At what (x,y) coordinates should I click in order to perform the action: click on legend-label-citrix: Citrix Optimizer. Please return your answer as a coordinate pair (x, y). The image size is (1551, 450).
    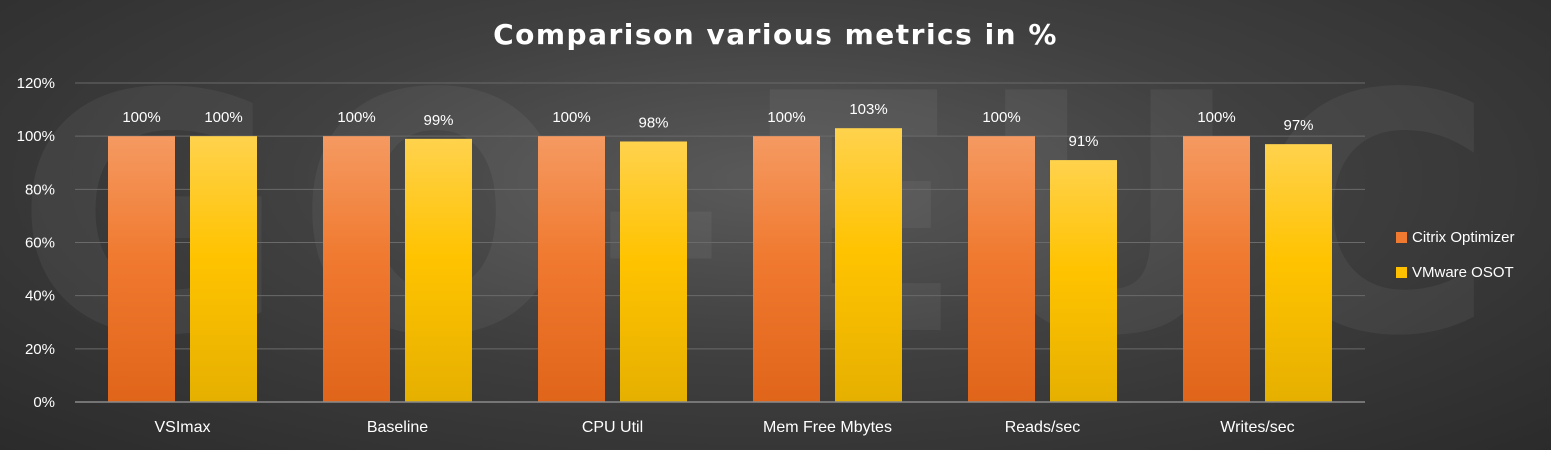
    Looking at the image, I should click on (1463, 237).